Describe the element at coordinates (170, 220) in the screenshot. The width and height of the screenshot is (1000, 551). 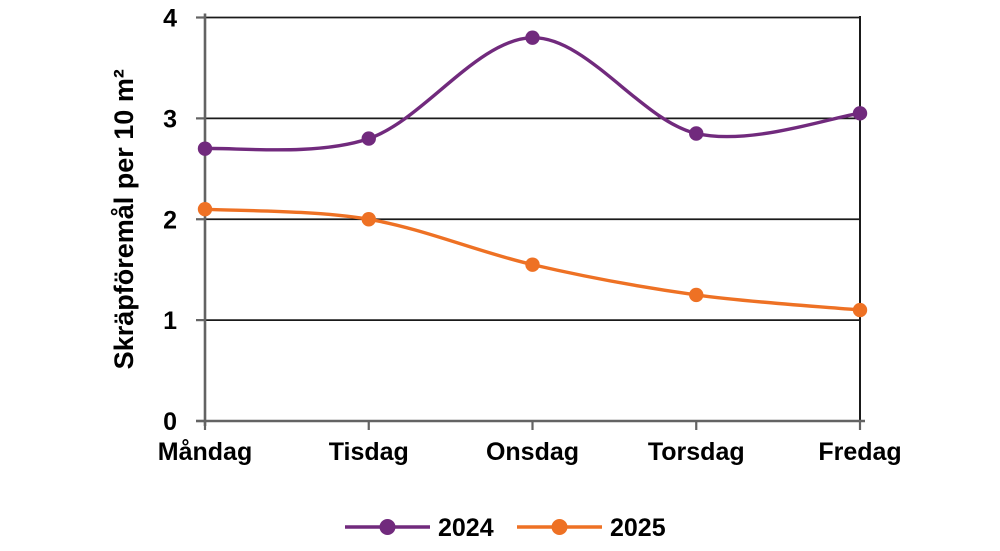
I see `y-tick-label: 2` at that location.